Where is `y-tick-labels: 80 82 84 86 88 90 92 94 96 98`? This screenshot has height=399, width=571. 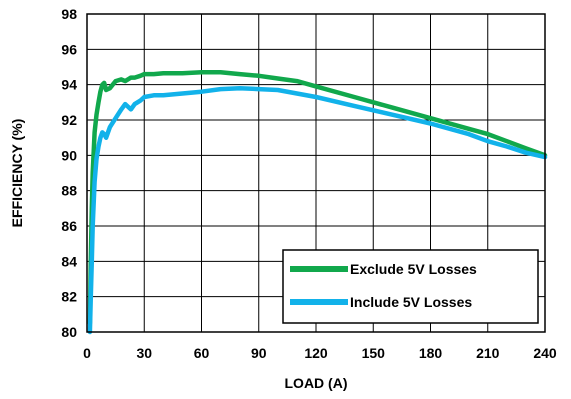
y-tick-labels: 80 82 84 86 88 90 92 94 96 98 is located at coordinates (69, 173).